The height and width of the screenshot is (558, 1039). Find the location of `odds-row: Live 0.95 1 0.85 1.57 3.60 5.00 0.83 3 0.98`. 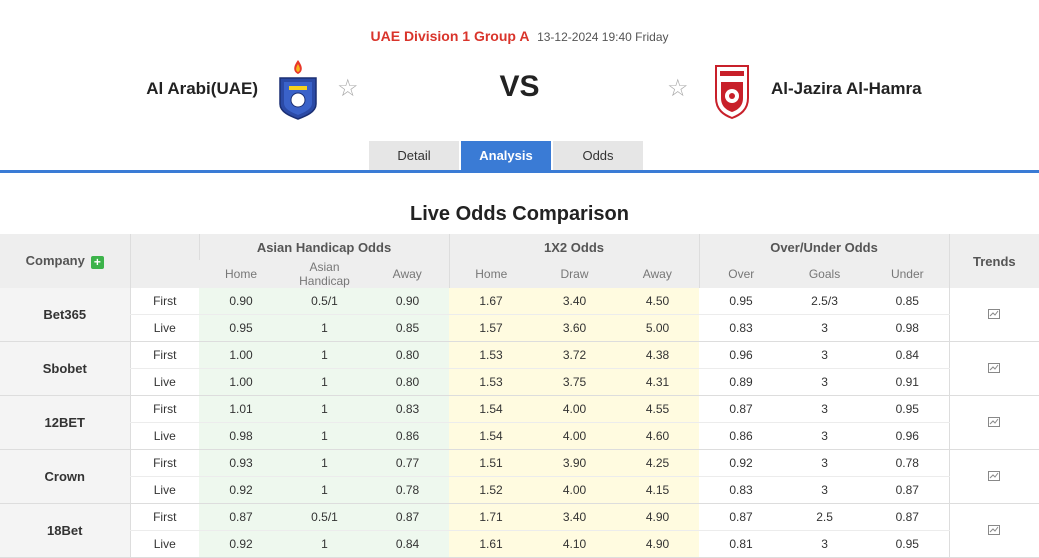

odds-row: Live 0.95 1 0.85 1.57 3.60 5.00 0.83 3 0.98 is located at coordinates (519, 328).